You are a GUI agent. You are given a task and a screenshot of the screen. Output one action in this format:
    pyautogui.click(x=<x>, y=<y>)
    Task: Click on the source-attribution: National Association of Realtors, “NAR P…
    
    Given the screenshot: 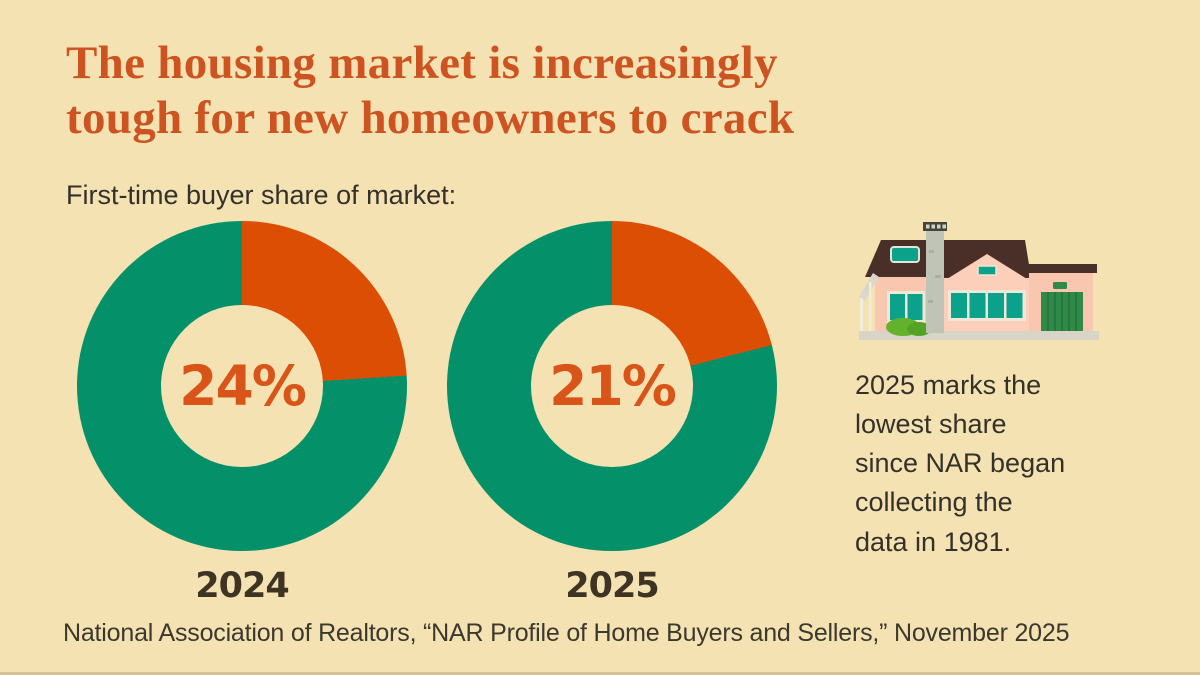 What is the action you would take?
    pyautogui.click(x=566, y=633)
    